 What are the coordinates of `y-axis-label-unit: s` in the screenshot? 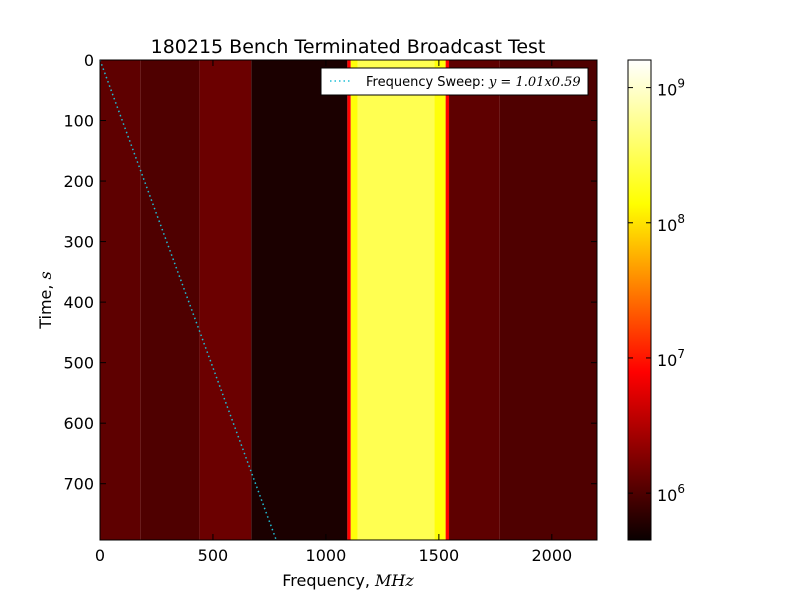 It's located at (45, 275).